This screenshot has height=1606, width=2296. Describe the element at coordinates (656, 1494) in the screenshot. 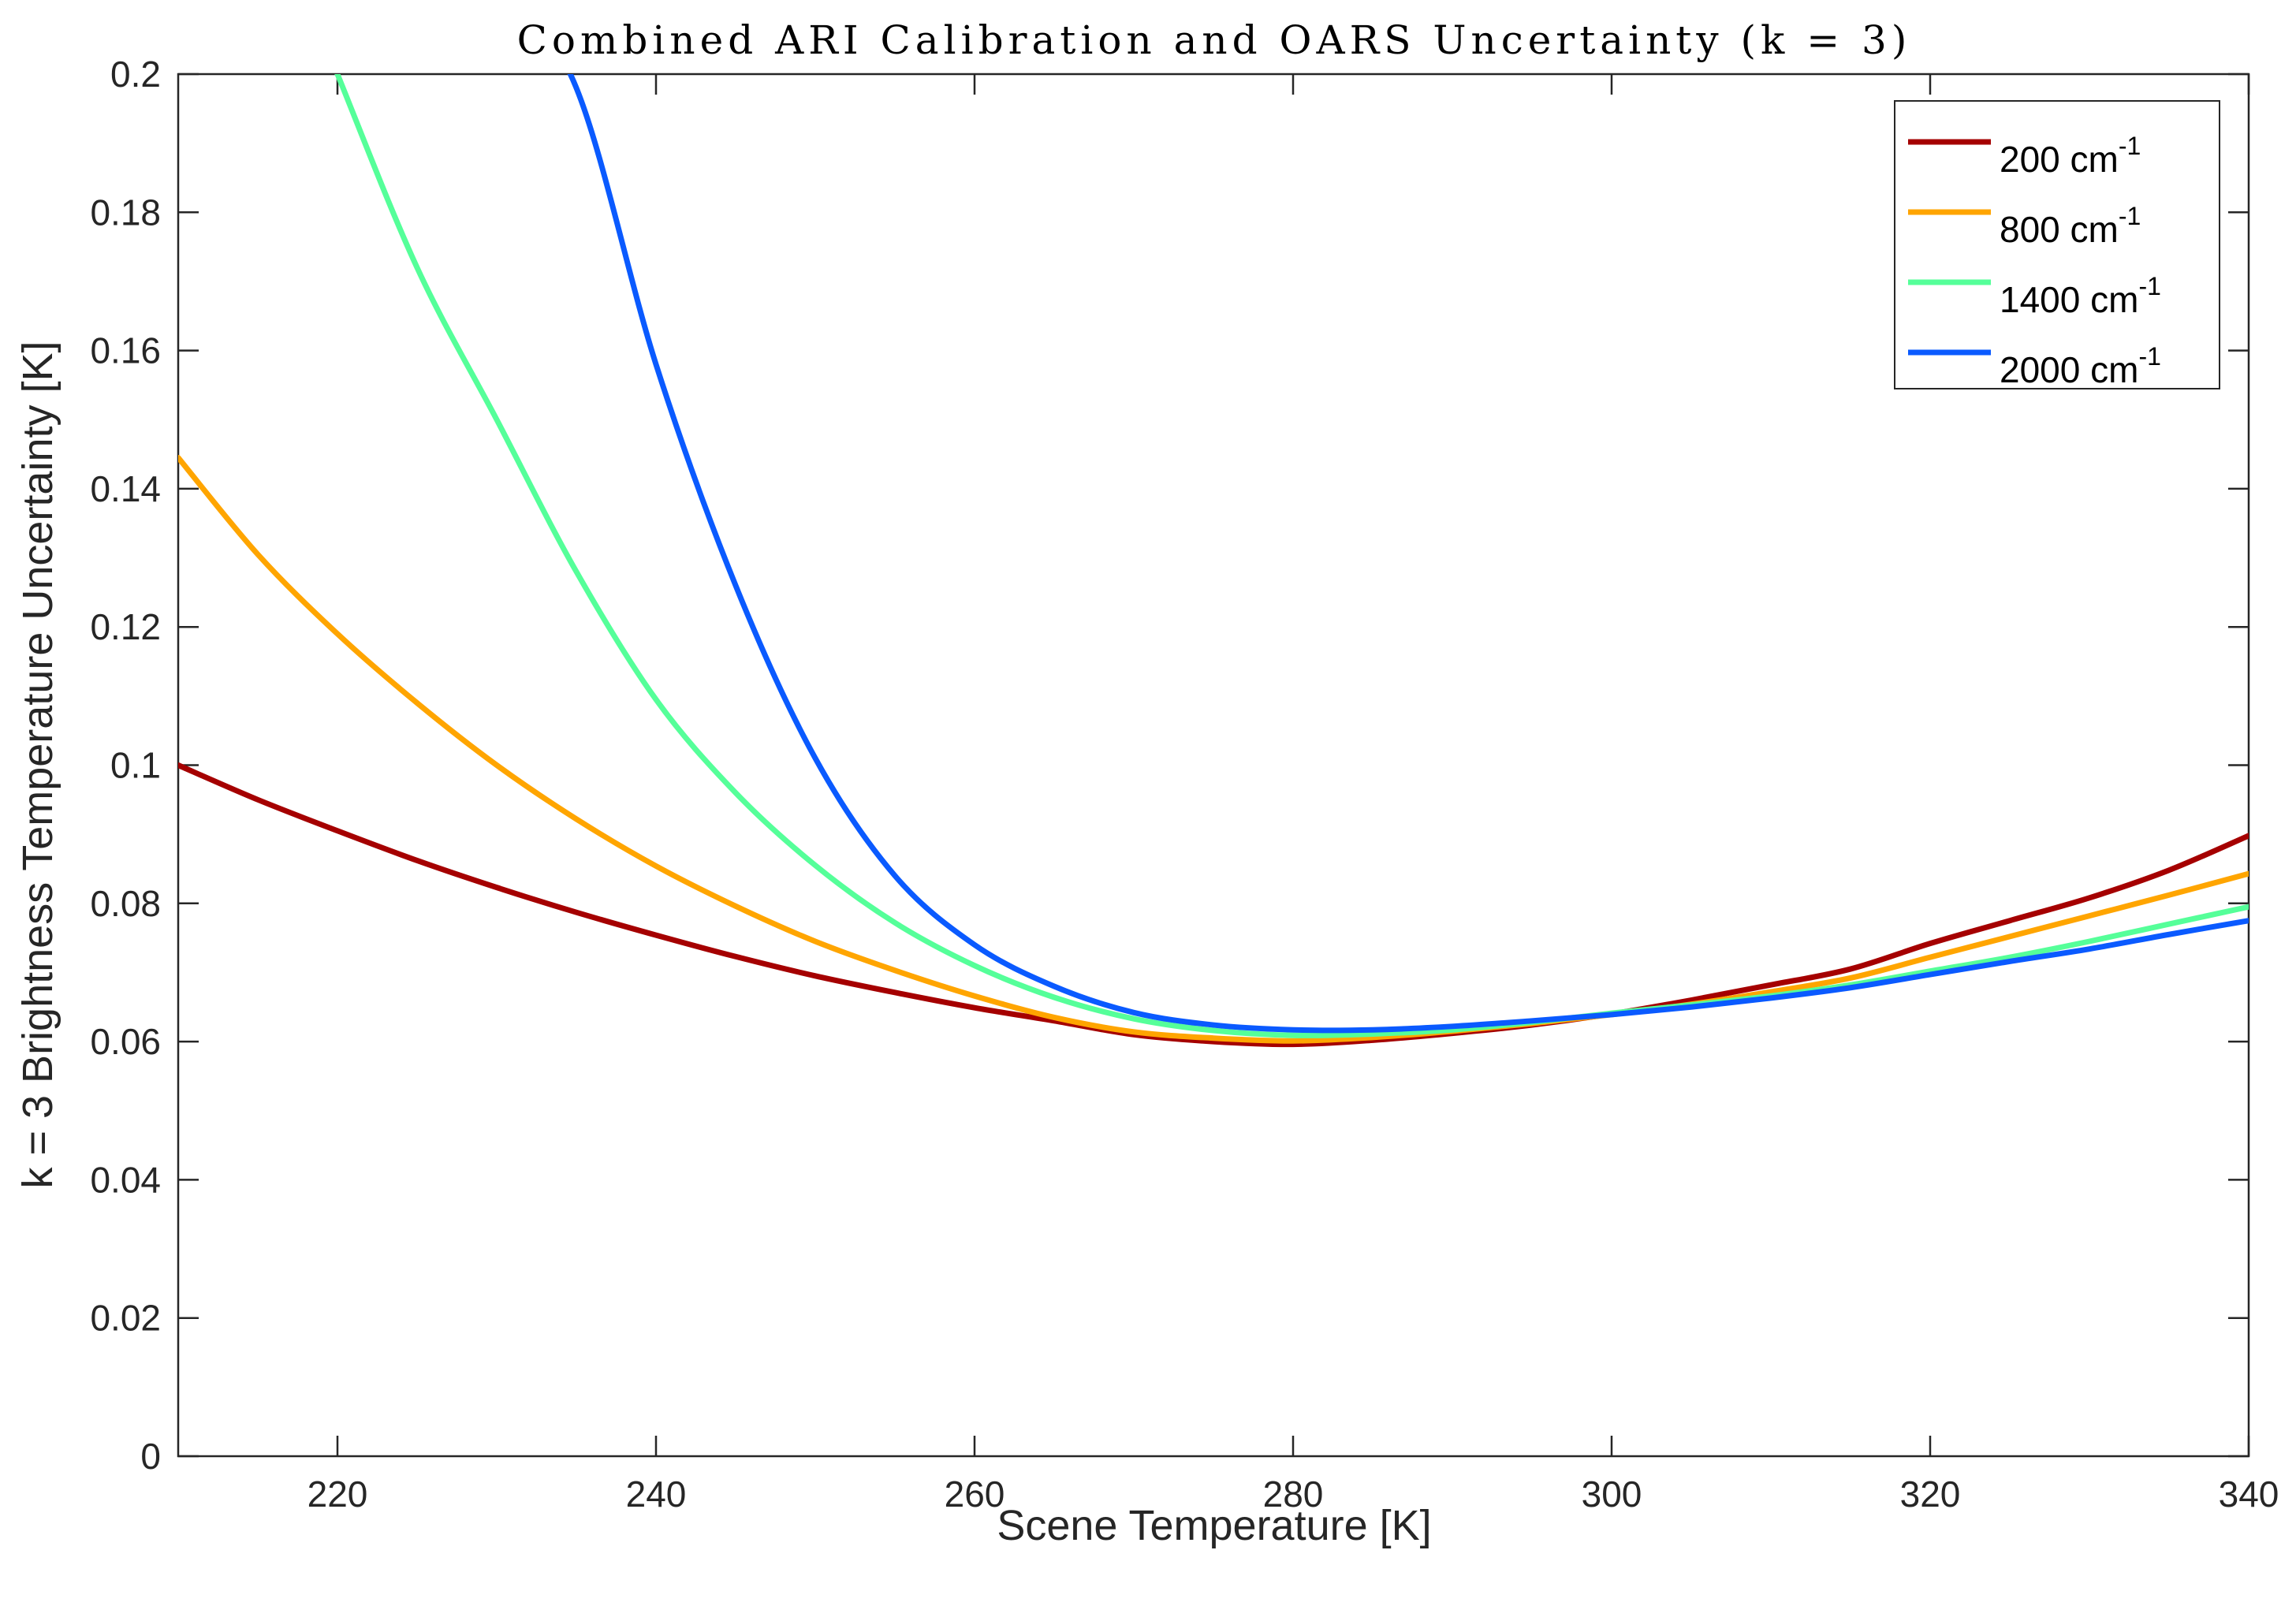

I see `x-tick-label: 240` at that location.